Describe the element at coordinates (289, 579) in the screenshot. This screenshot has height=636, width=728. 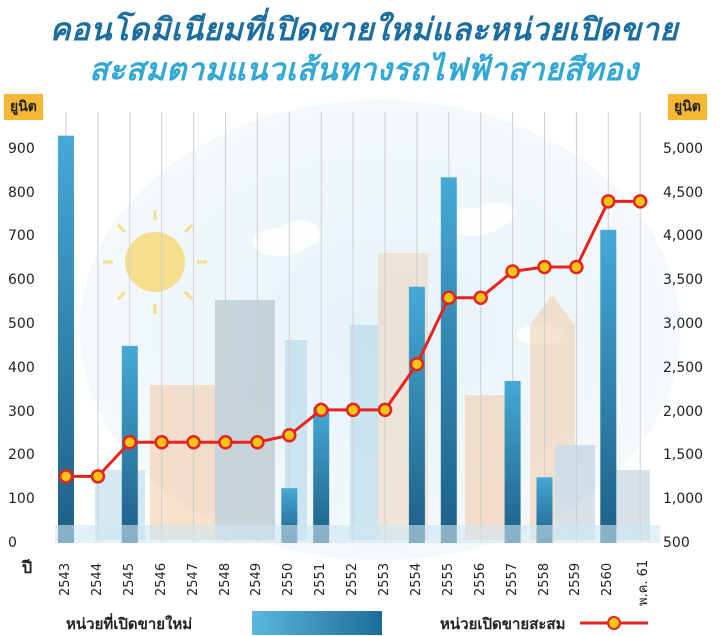
I see `x-tick-label-2550: 2550` at that location.